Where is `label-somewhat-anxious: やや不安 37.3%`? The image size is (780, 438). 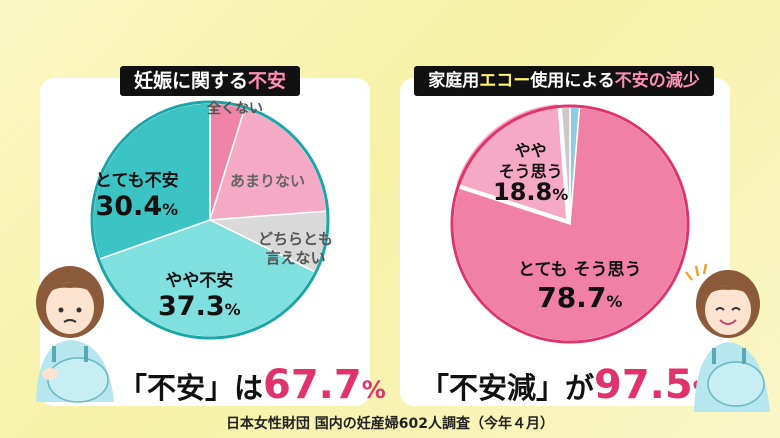 label-somewhat-anxious: やや不安 37.3% is located at coordinates (199, 296).